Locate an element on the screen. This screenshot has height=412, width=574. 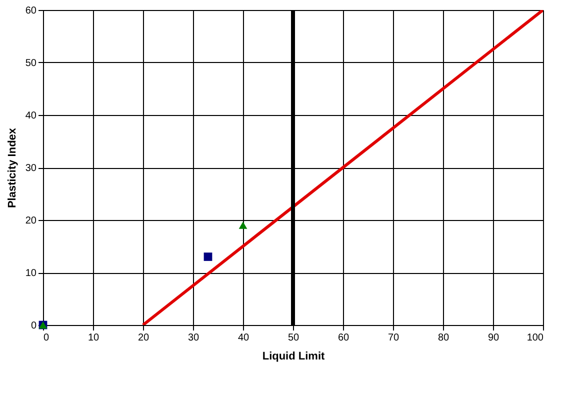
x-tick-label: 60 is located at coordinates (344, 338).